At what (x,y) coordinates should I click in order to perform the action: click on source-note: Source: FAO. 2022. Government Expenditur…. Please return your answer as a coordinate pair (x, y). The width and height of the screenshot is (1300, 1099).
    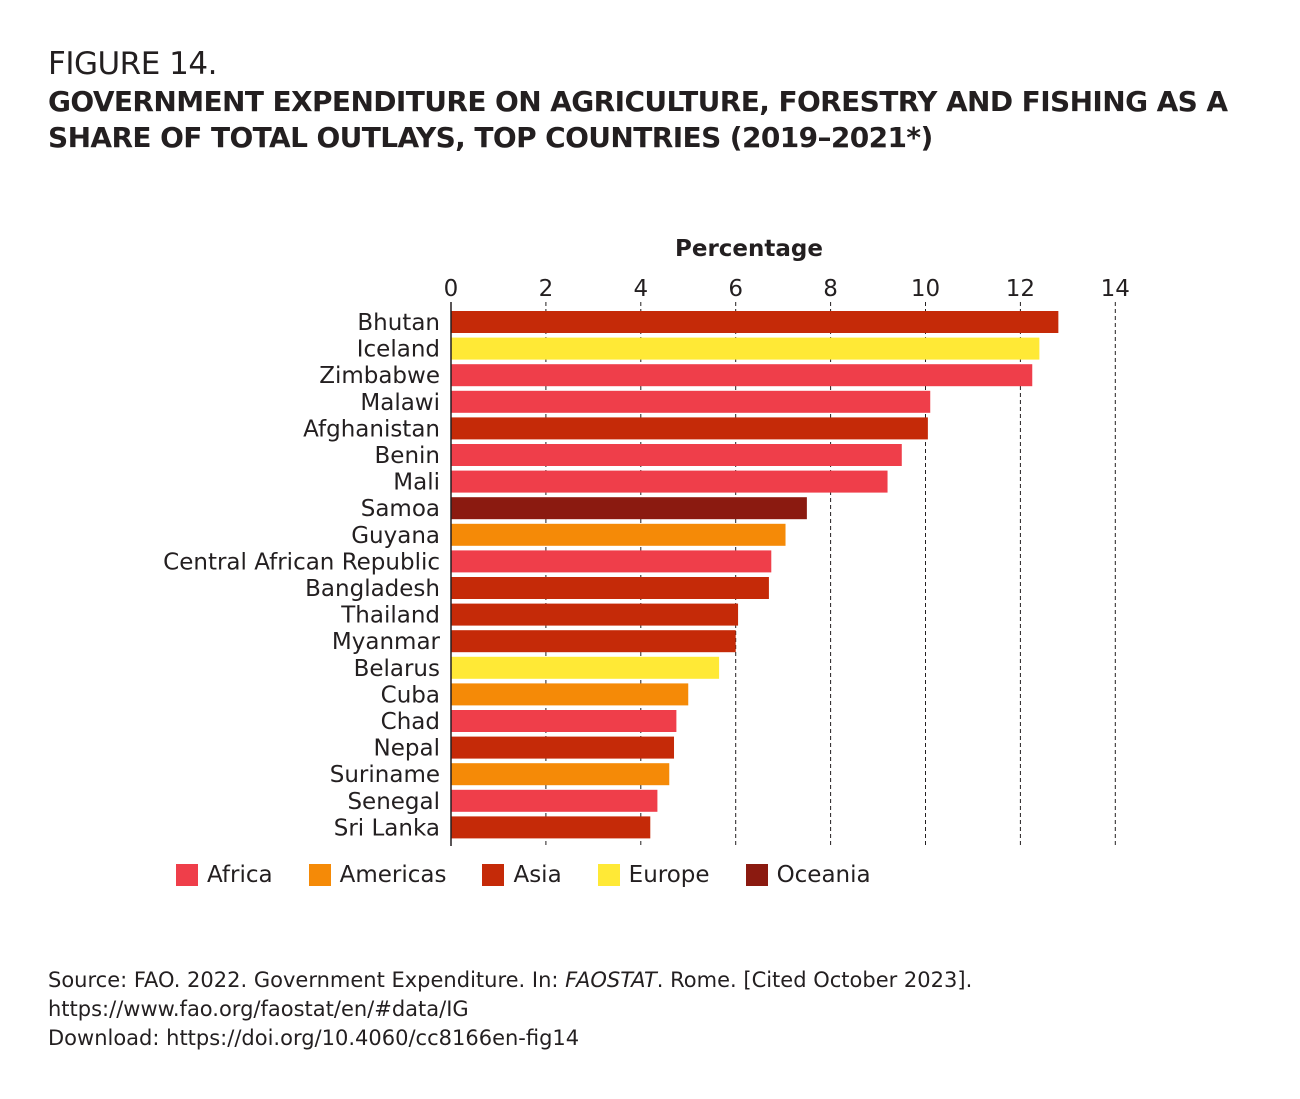
    Looking at the image, I should click on (510, 1009).